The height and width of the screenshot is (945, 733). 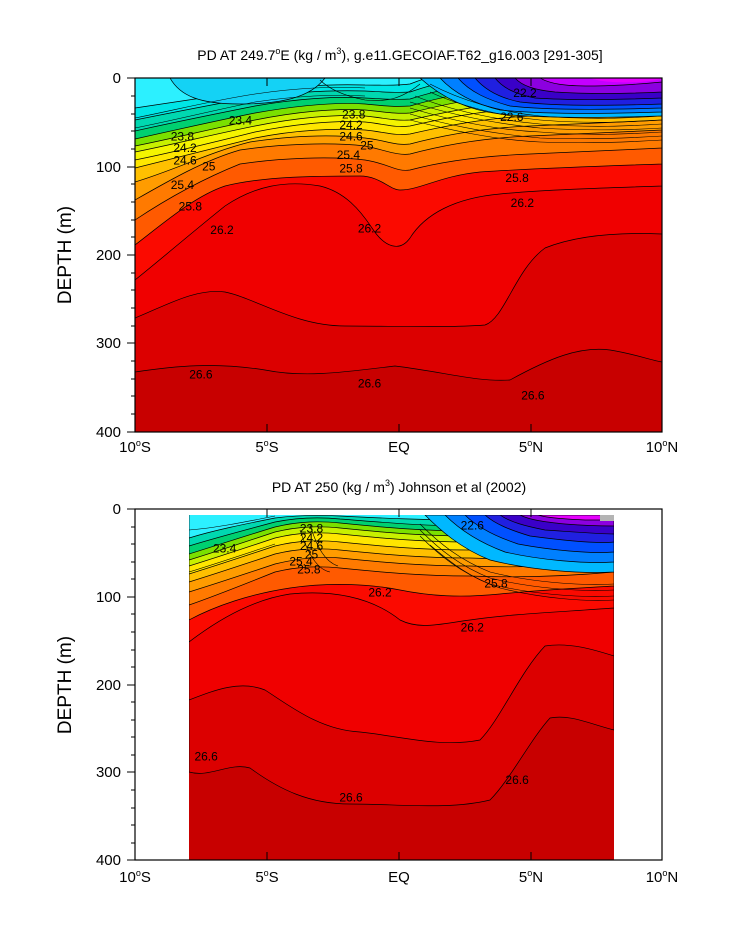 I want to click on density-band-missing, so click(x=607, y=518).